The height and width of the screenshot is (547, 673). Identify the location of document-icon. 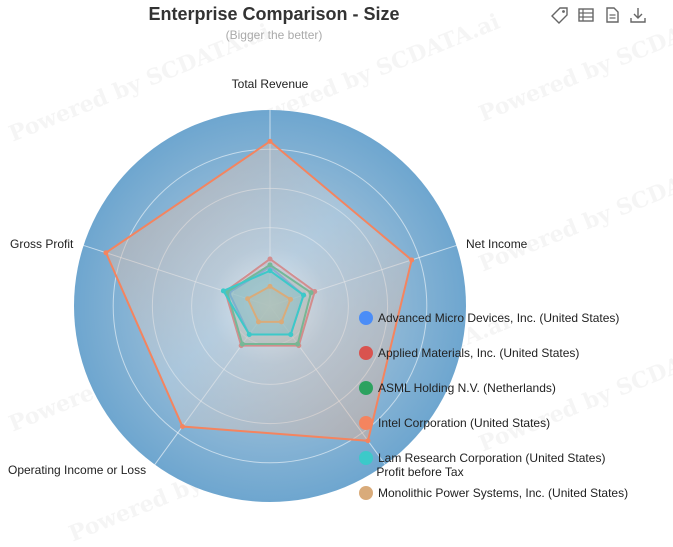
(612, 15).